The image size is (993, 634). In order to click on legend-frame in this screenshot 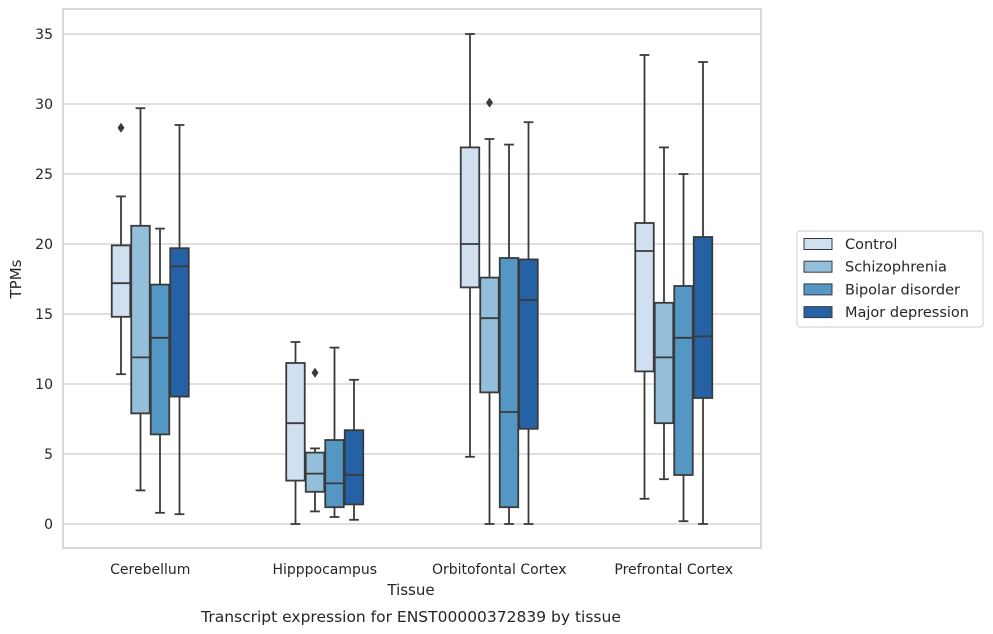, I will do `click(890, 279)`.